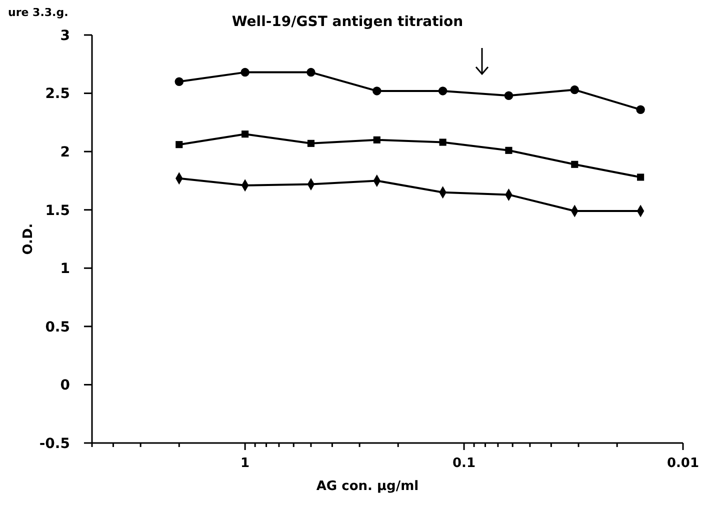 Image resolution: width=707 pixels, height=506 pixels. What do you see at coordinates (65, 36) in the screenshot?
I see `y-tick-label: 3` at bounding box center [65, 36].